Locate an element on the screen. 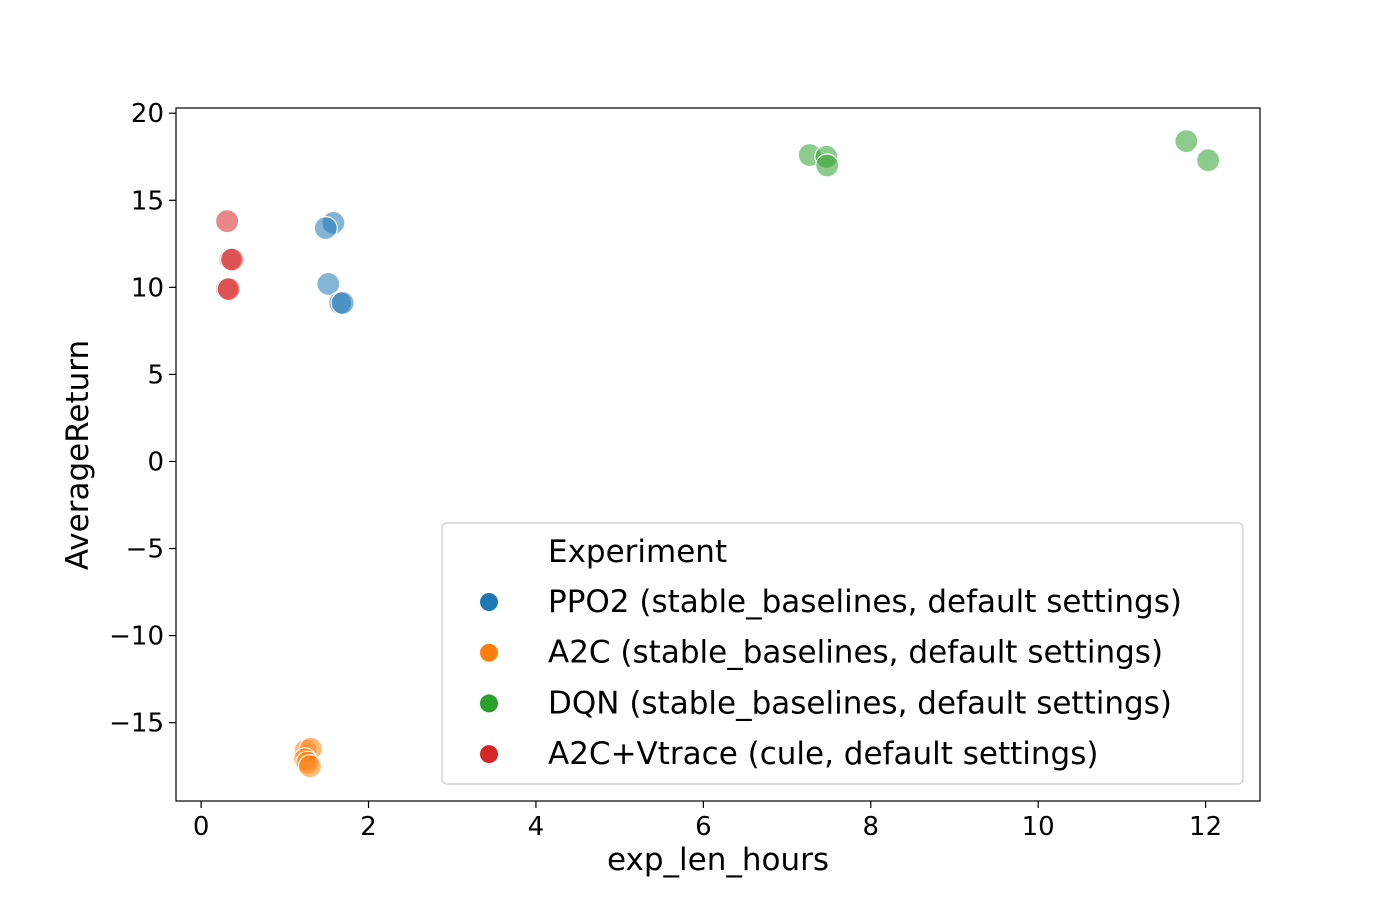  legend-title: Experiment is located at coordinates (637, 552).